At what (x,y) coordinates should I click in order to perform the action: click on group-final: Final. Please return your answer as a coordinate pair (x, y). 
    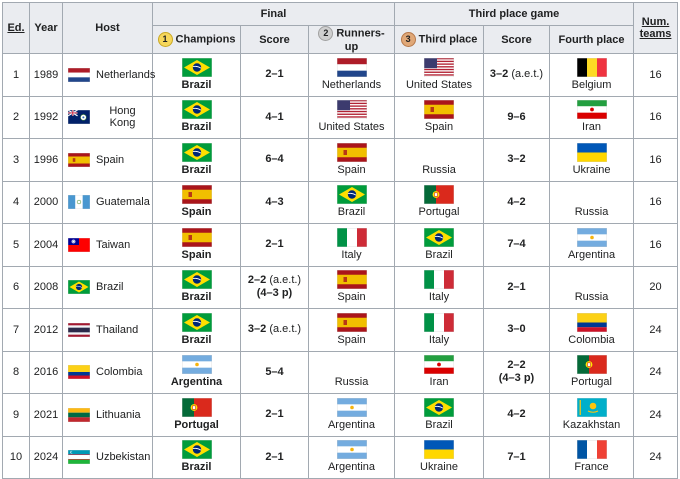
    Looking at the image, I should click on (273, 14).